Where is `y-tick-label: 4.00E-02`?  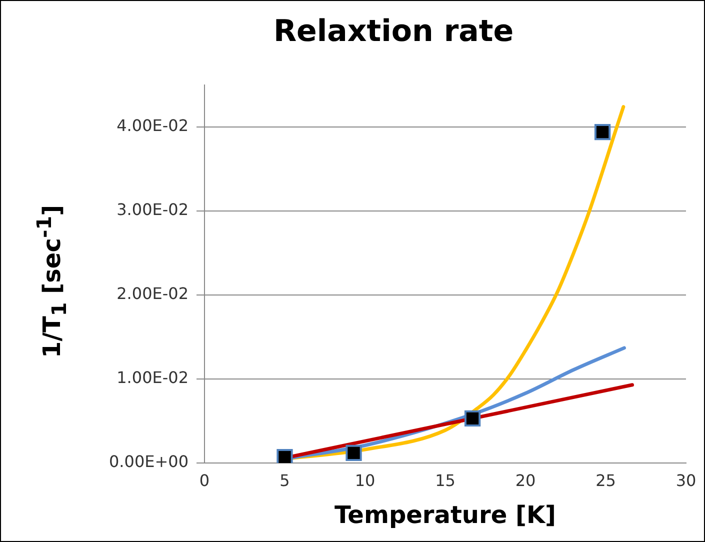
y-tick-label: 4.00E-02 is located at coordinates (152, 126).